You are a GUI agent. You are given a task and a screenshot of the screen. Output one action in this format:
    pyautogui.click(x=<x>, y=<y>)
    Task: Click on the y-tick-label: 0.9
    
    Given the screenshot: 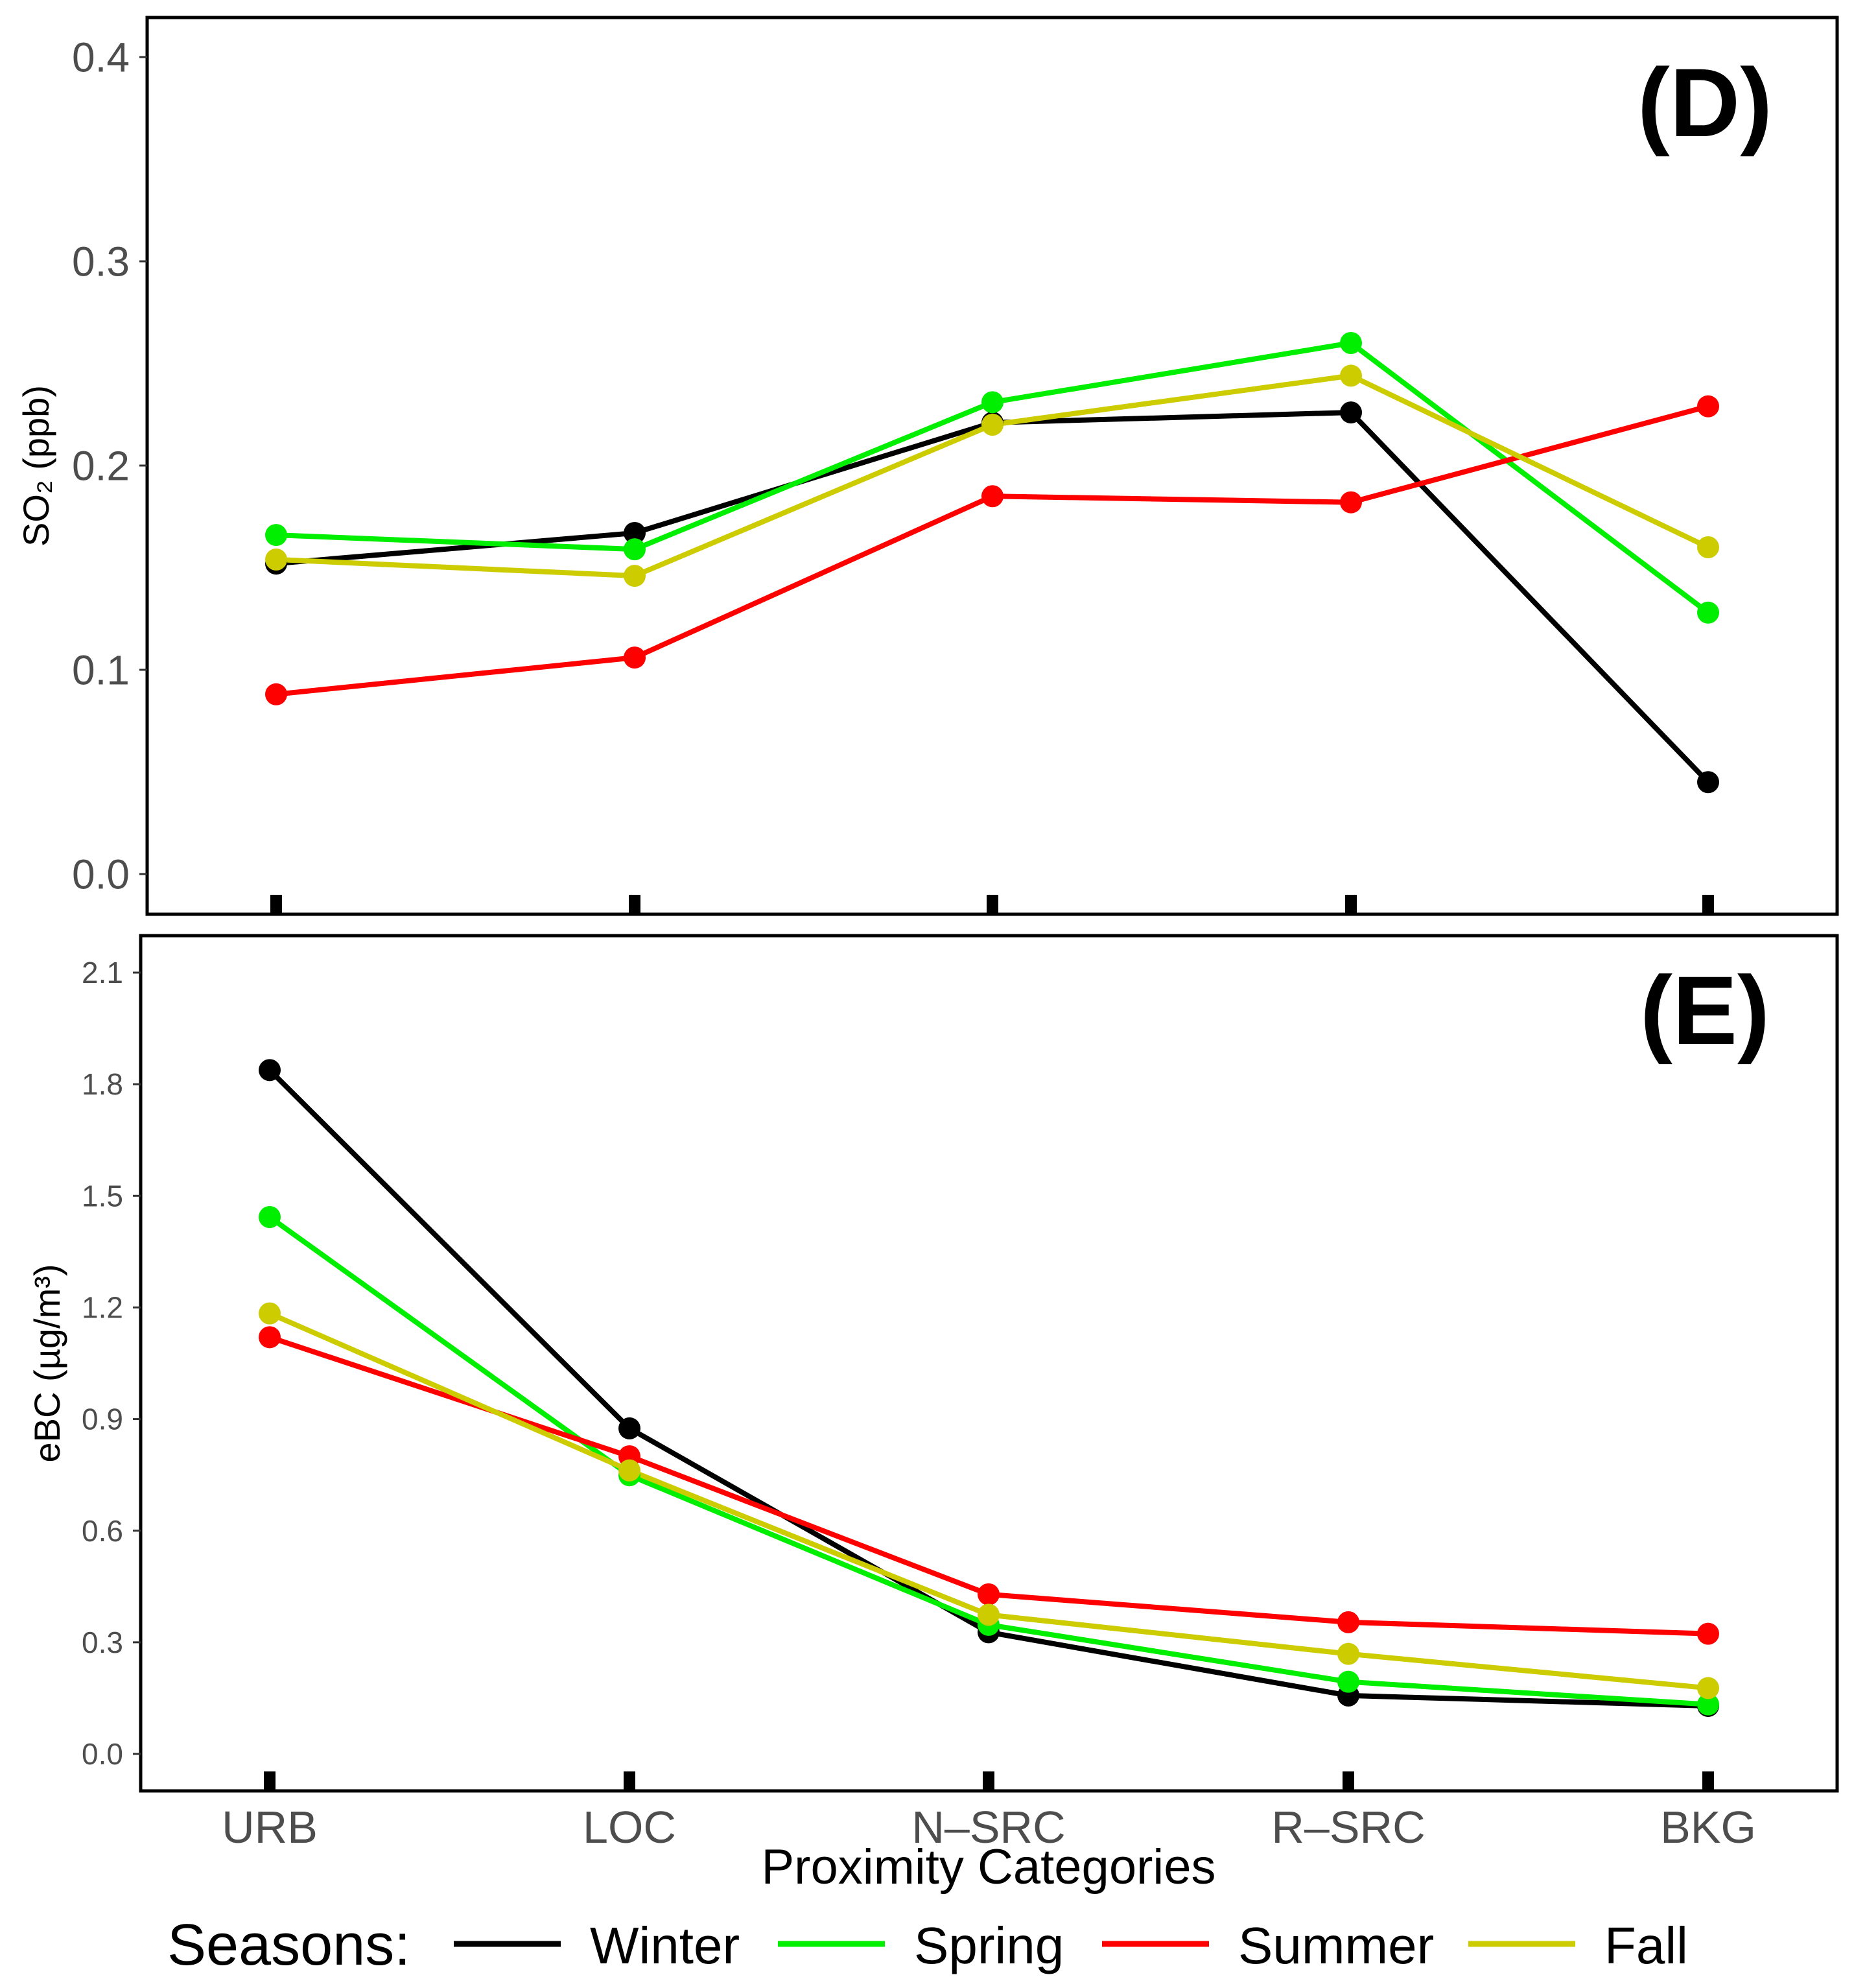 What is the action you would take?
    pyautogui.click(x=102, y=1419)
    